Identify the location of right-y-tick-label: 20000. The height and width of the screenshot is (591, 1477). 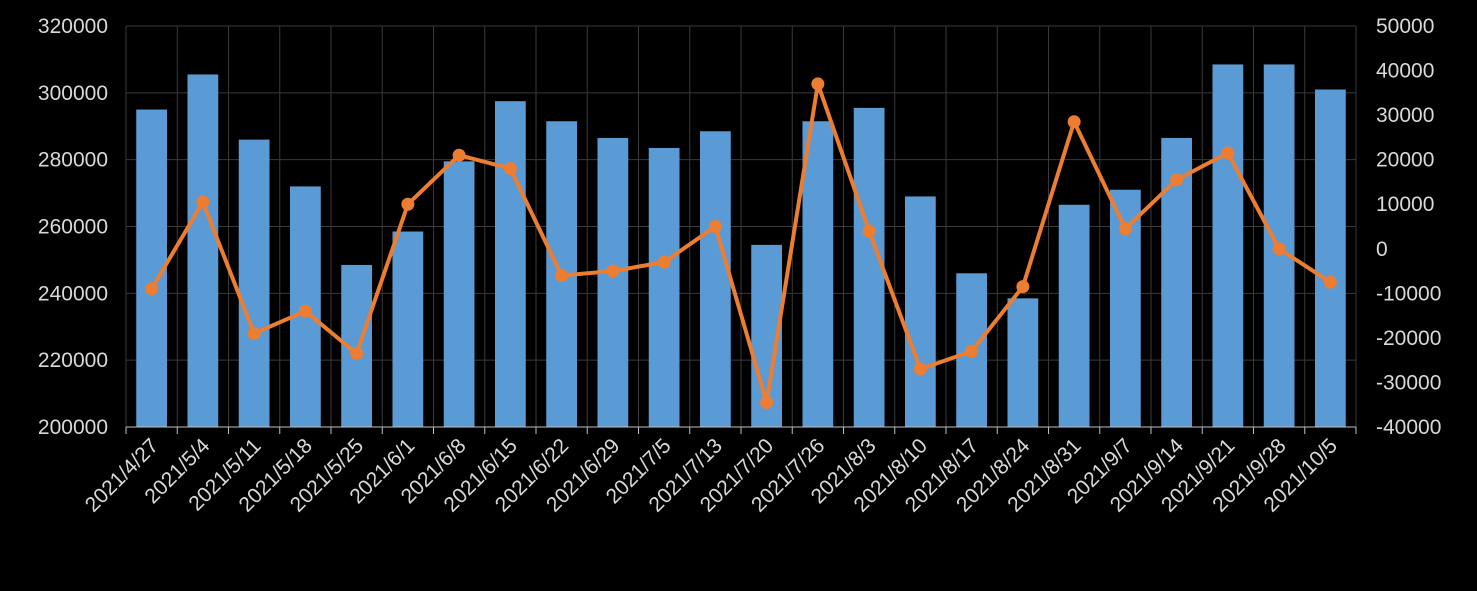
(1405, 160).